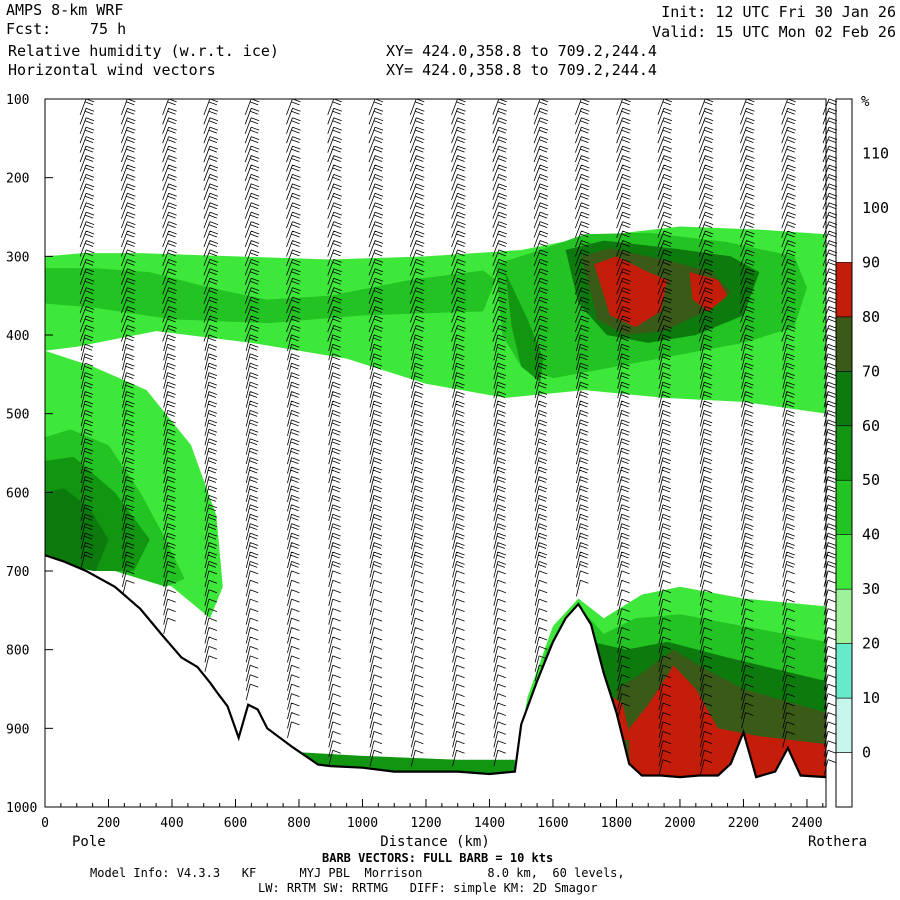 This screenshot has width=900, height=900. Describe the element at coordinates (871, 480) in the screenshot. I see `colorbar-label-50: 50` at that location.